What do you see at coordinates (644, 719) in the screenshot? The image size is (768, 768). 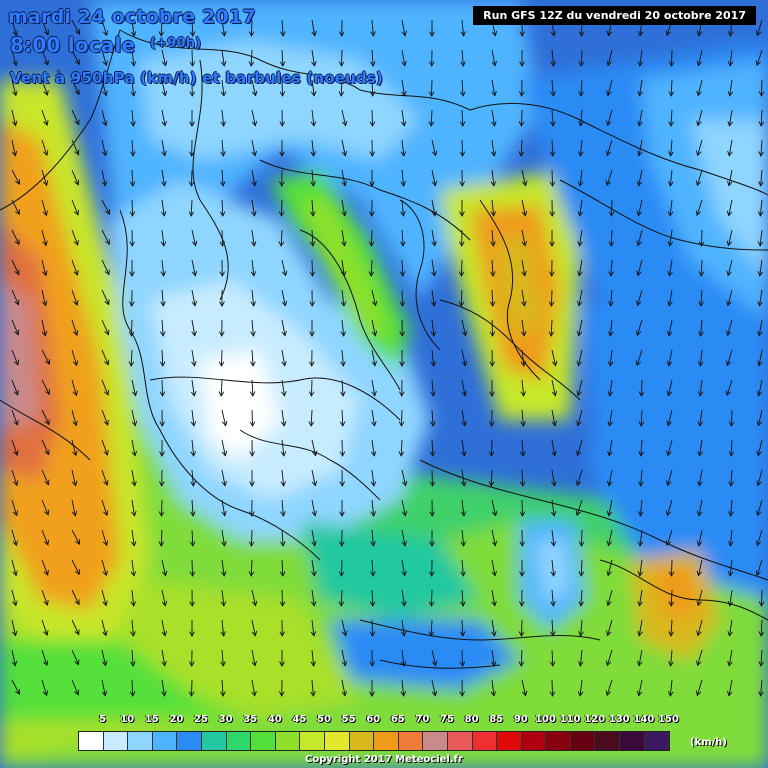 I see `legend-tick-label: 140` at bounding box center [644, 719].